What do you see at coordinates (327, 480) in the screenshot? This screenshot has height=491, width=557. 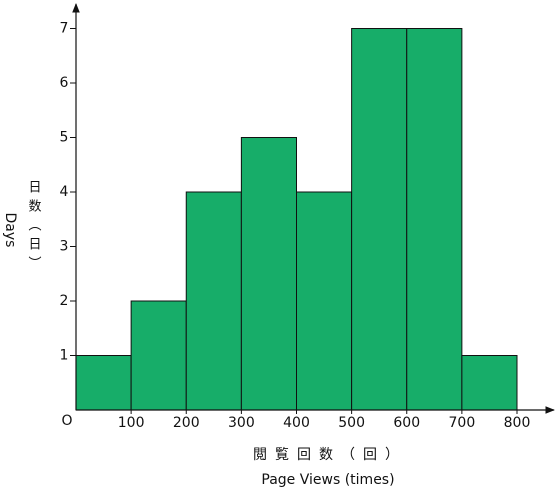 I see `x-axis-label-en: Page Views (times)` at bounding box center [327, 480].